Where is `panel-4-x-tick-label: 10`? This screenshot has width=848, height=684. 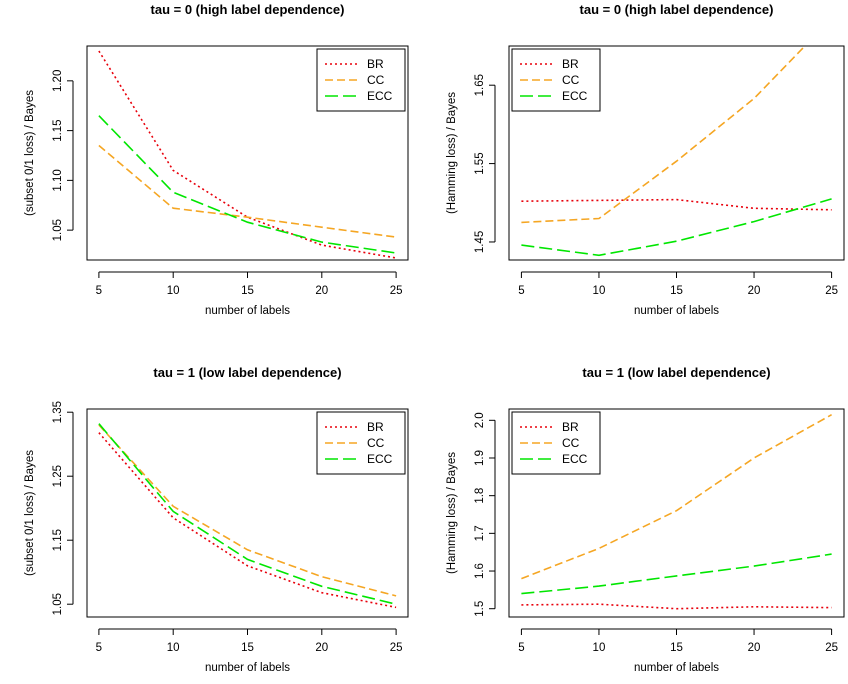
panel-4-x-tick-label: 10 is located at coordinates (599, 648).